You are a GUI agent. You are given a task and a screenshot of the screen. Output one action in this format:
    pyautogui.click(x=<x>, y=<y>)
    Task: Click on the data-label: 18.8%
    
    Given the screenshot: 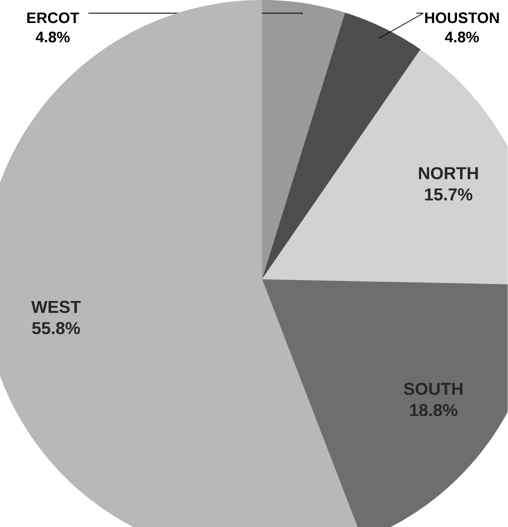 What is the action you would take?
    pyautogui.click(x=434, y=410)
    